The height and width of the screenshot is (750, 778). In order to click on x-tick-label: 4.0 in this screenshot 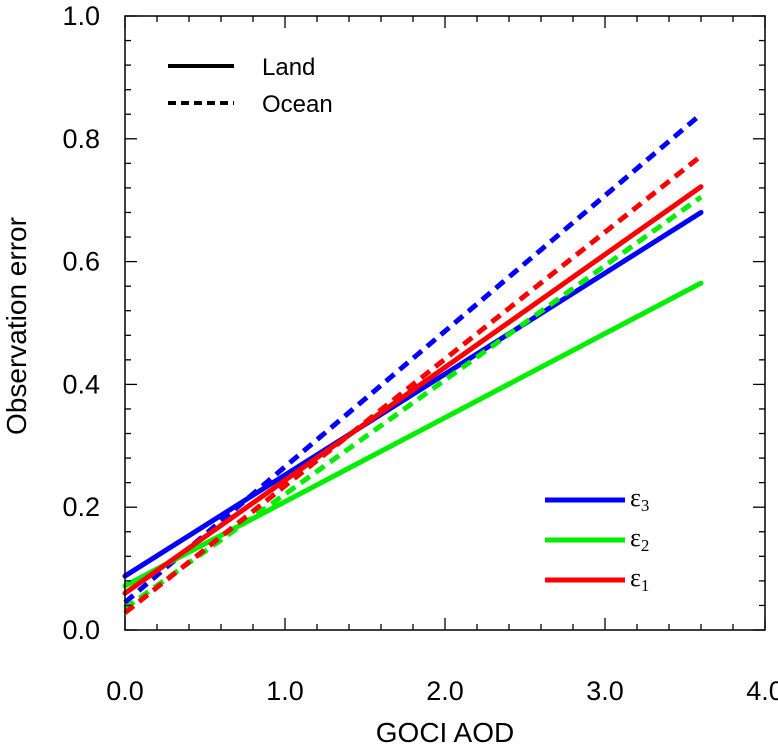, I will do `click(762, 691)`.